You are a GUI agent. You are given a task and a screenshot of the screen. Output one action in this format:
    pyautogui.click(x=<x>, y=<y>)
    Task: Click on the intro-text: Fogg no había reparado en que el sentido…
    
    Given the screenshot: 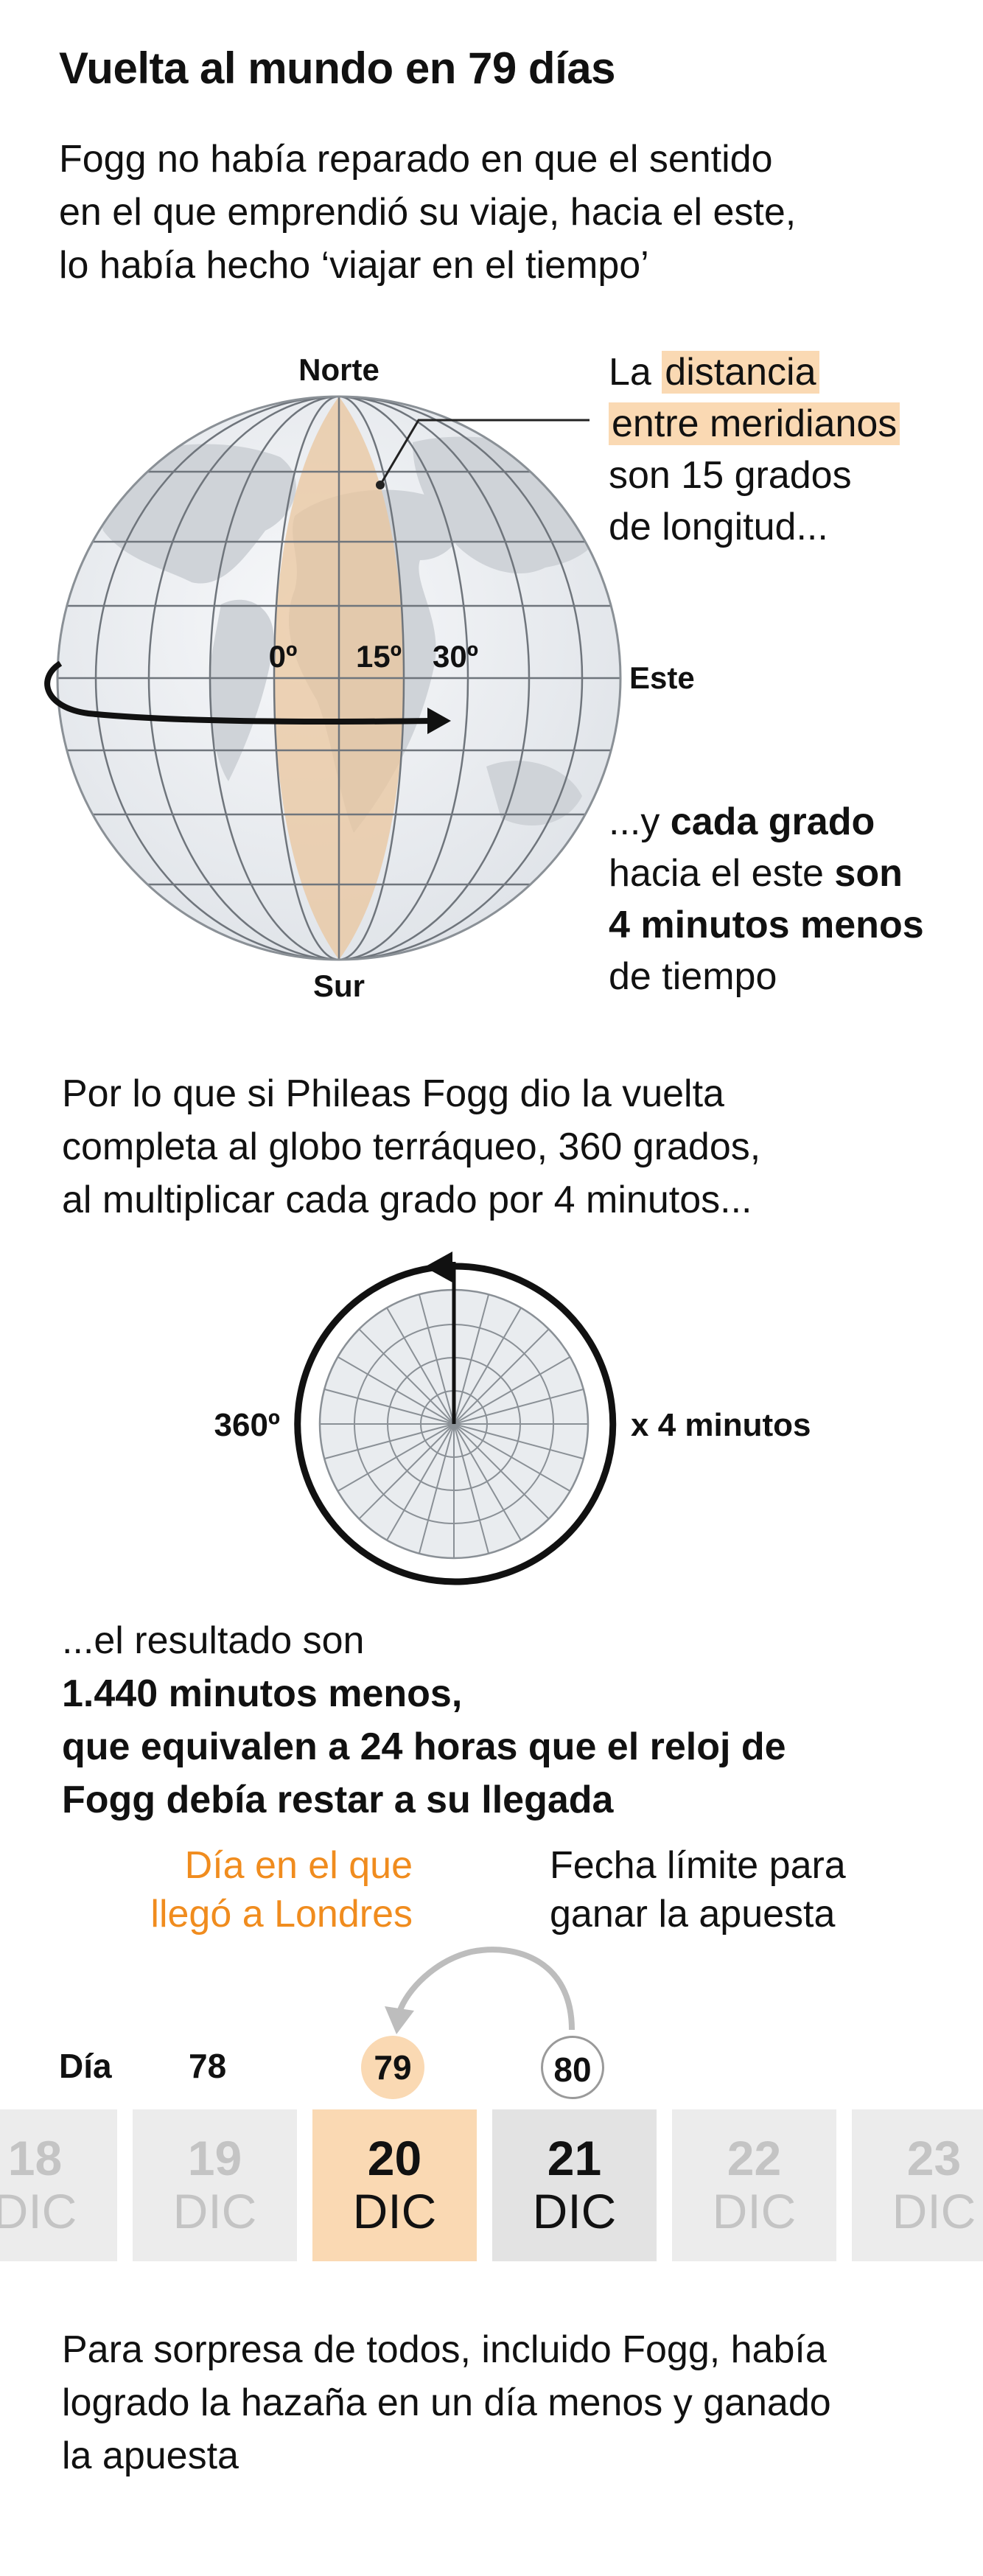 What is the action you would take?
    pyautogui.click(x=493, y=212)
    